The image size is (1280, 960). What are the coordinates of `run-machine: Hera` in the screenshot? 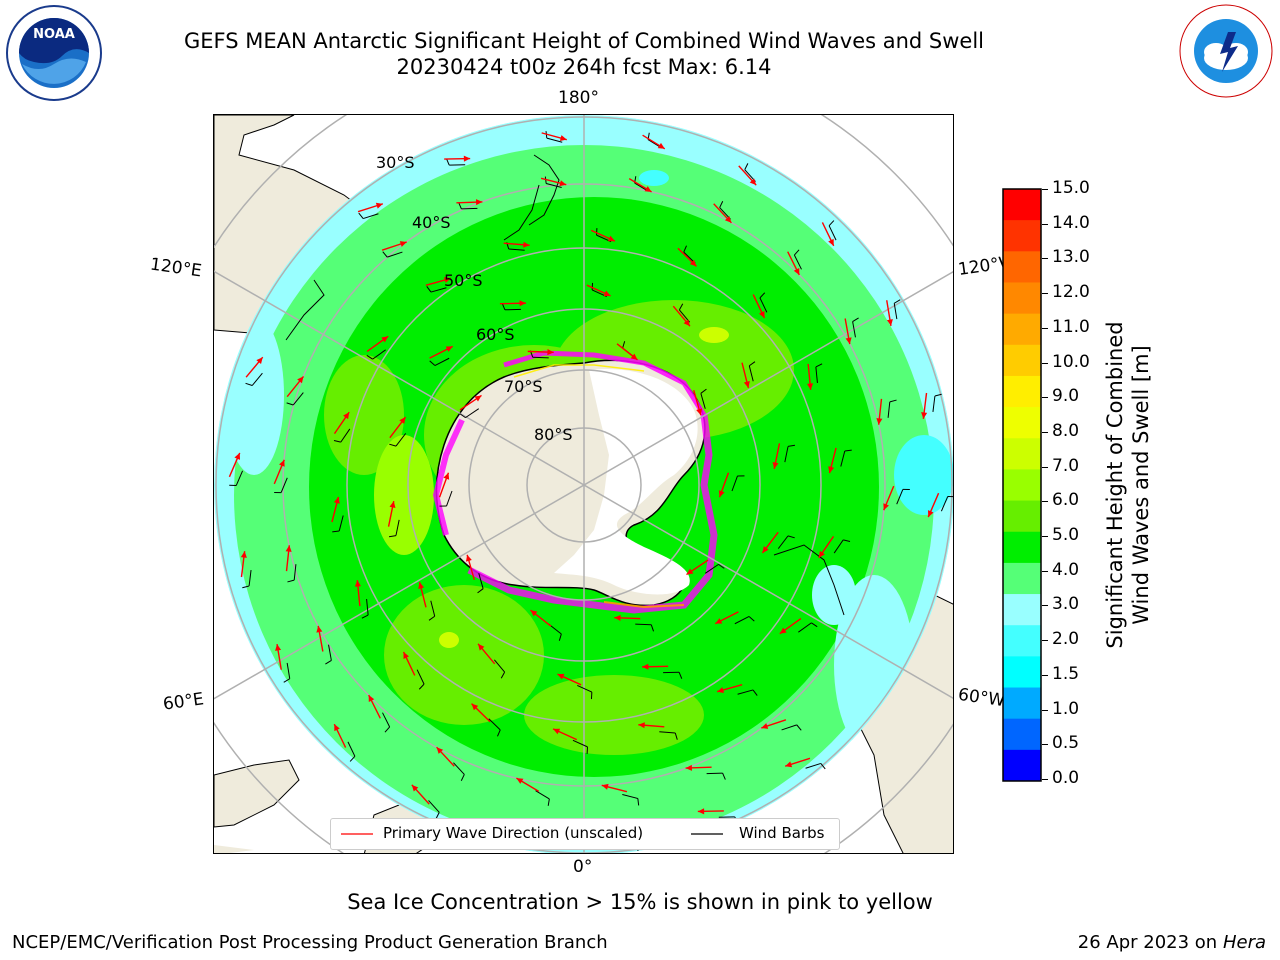 It's located at (1244, 942).